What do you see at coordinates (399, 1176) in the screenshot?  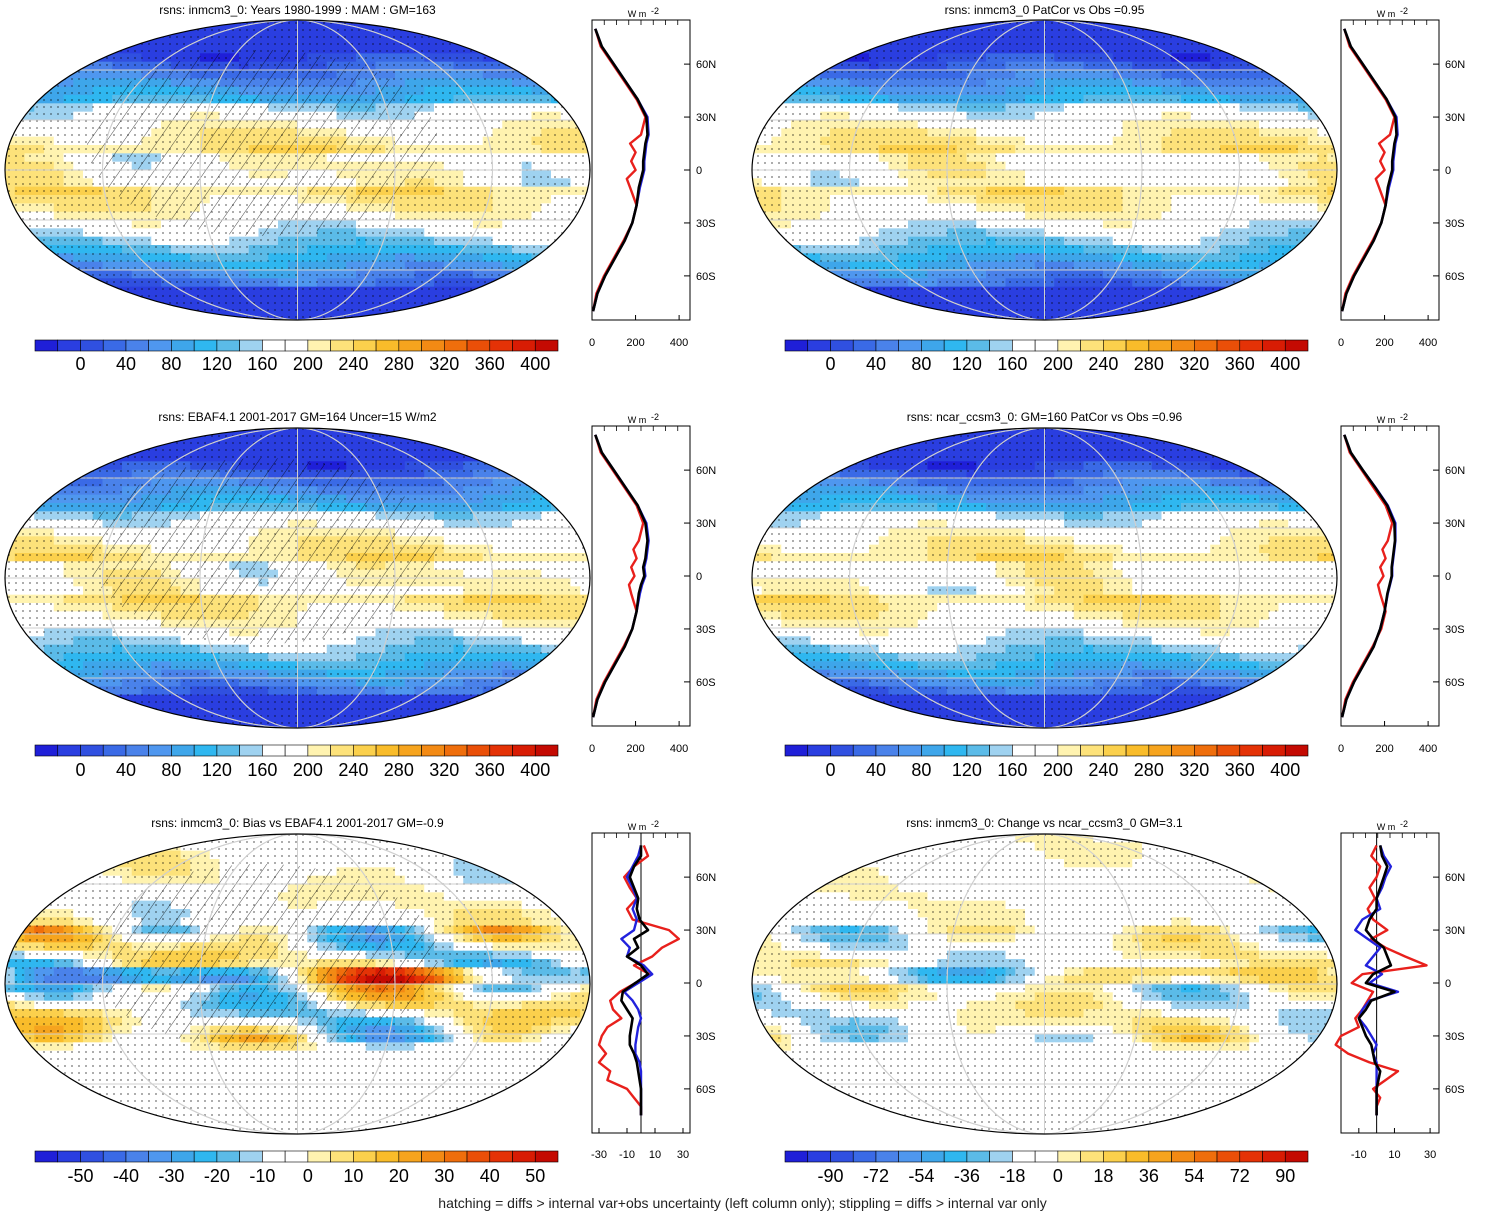 I see `colorbar-label: 20` at bounding box center [399, 1176].